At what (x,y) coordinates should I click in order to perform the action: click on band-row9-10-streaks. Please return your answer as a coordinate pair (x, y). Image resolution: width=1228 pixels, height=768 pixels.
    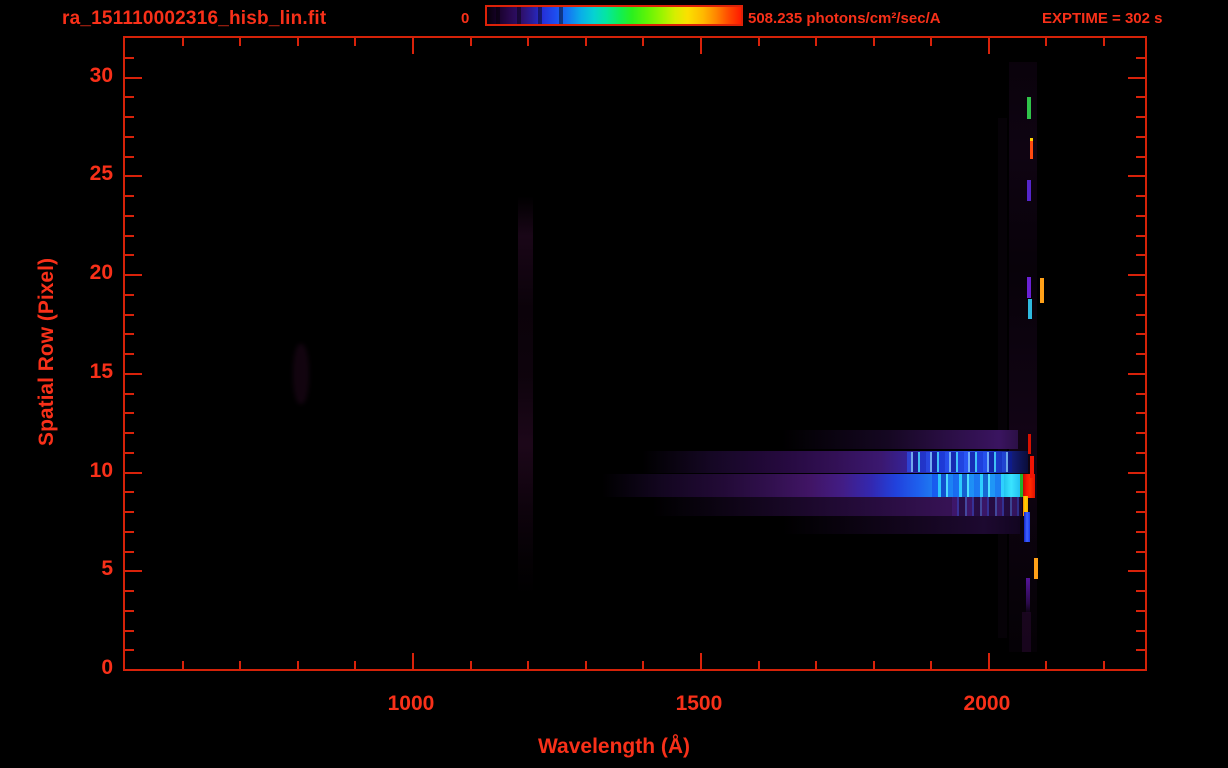
    Looking at the image, I should click on (968, 485).